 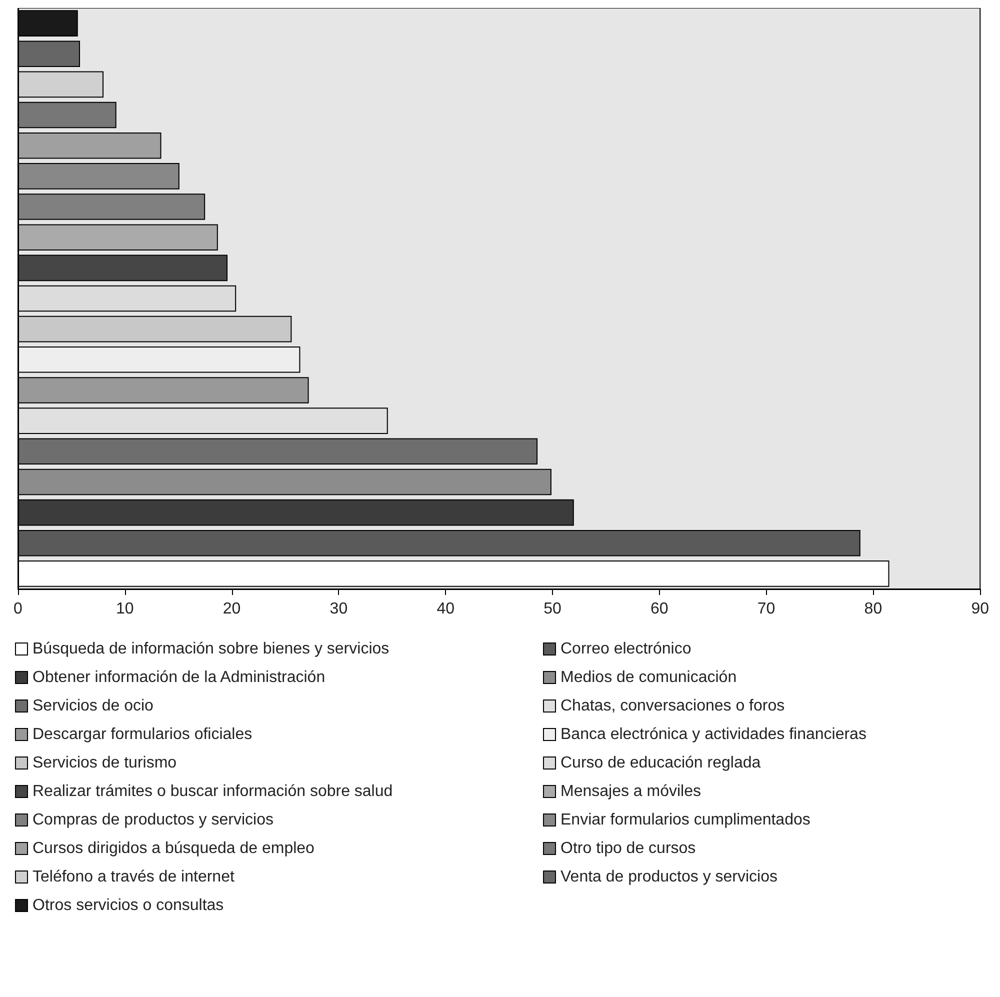 What do you see at coordinates (873, 609) in the screenshot?
I see `x-tick-label: 80` at bounding box center [873, 609].